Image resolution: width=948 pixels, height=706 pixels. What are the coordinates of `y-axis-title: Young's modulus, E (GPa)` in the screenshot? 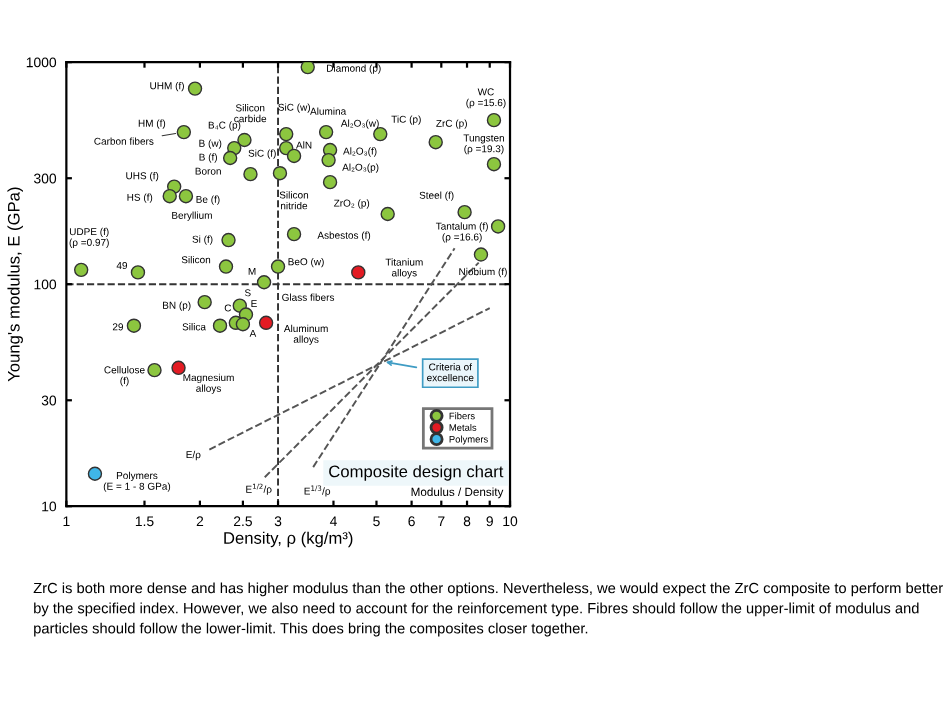 It's located at (15, 284).